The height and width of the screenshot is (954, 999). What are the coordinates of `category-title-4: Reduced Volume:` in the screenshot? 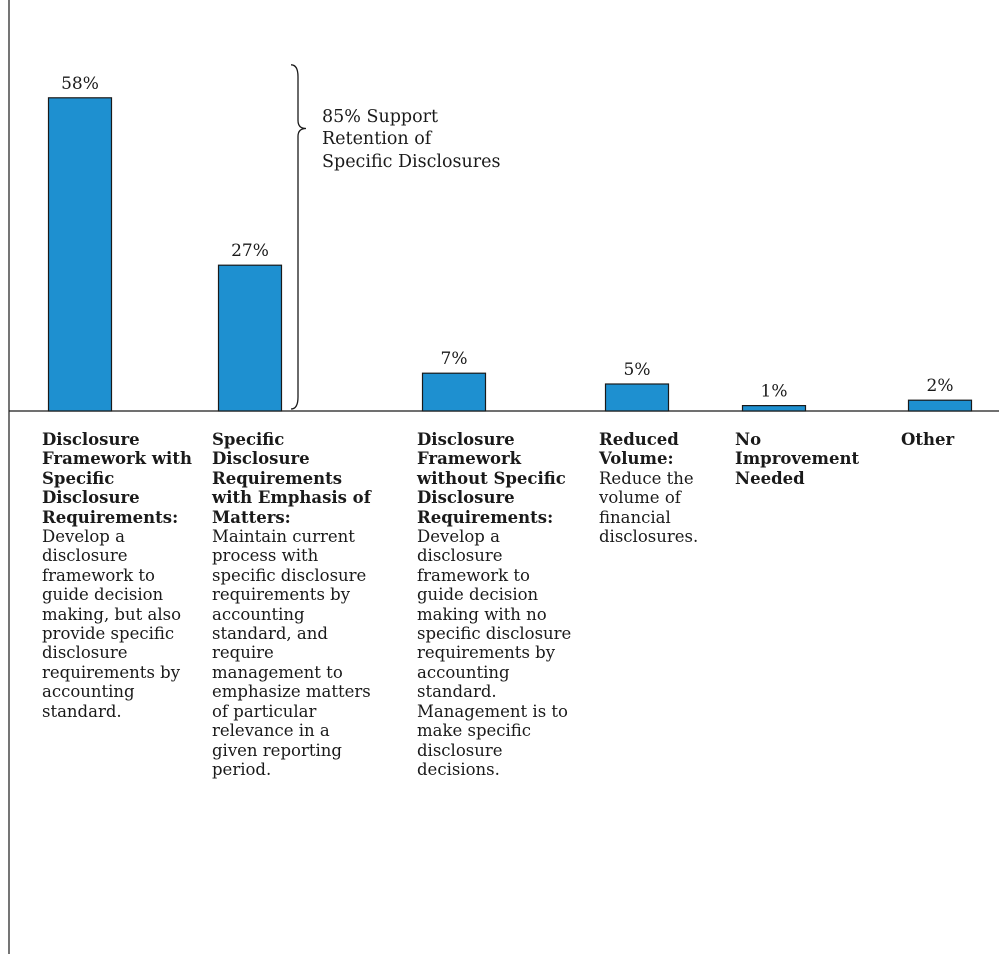 It's located at (639, 449).